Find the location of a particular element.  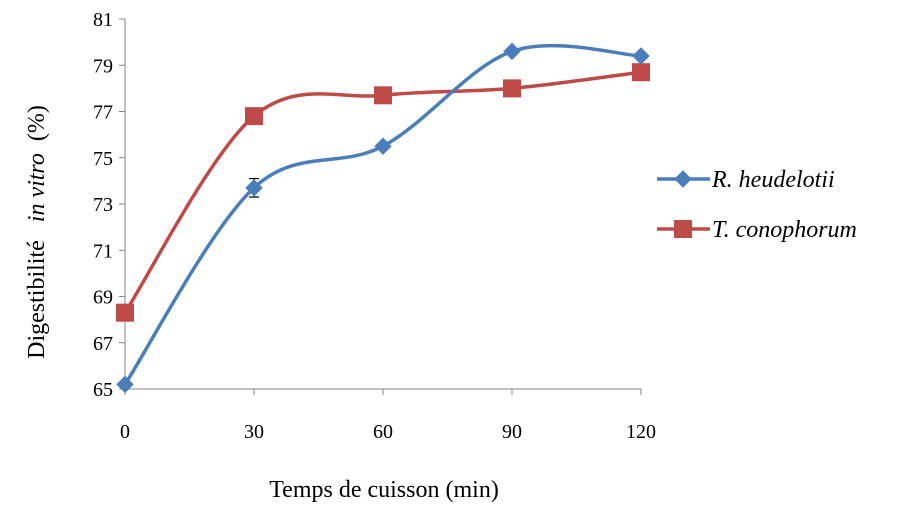

x-tick-label: 90 is located at coordinates (512, 432).